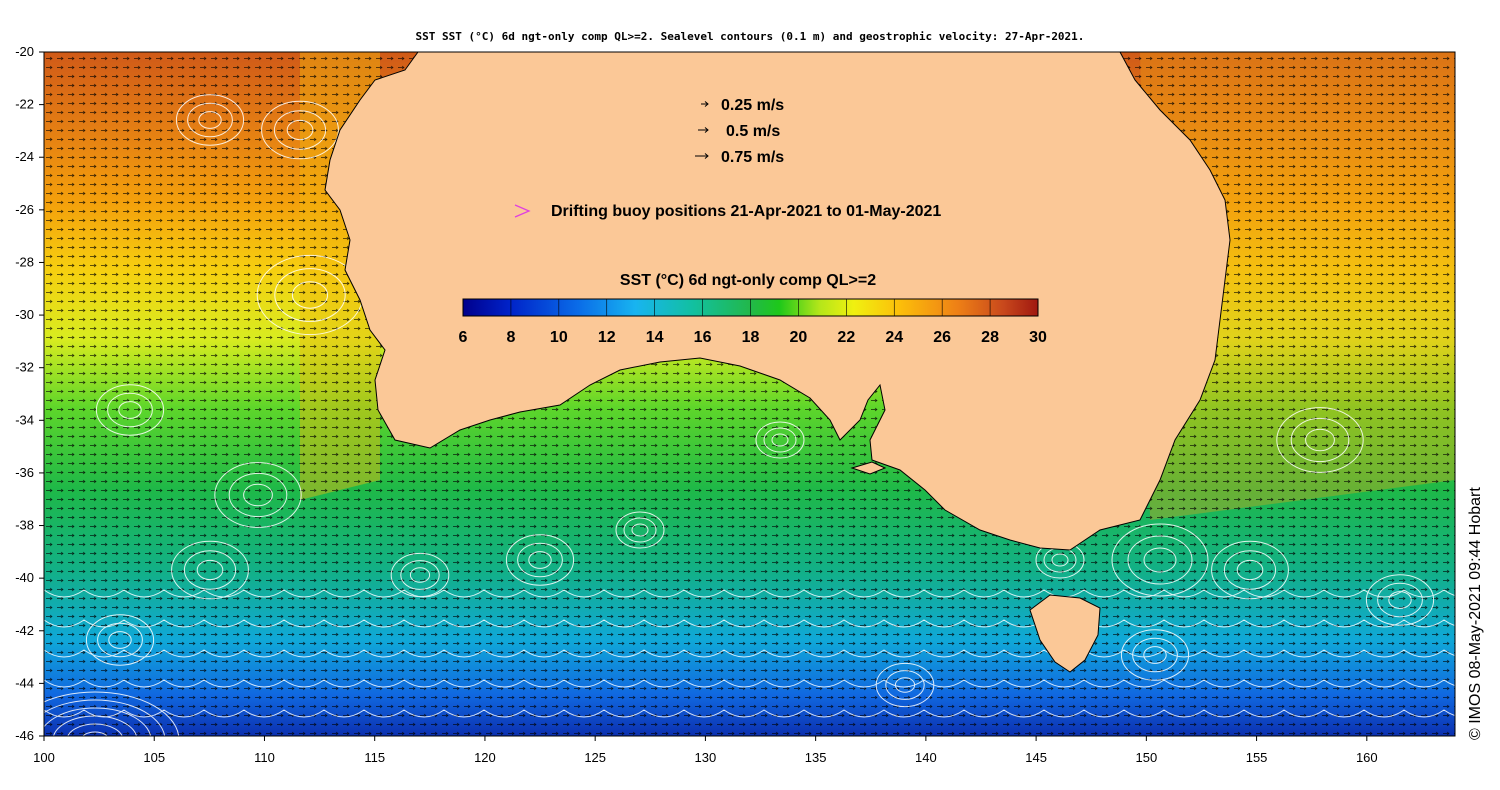 The width and height of the screenshot is (1500, 790). I want to click on y-tick-label: -34, so click(24, 419).